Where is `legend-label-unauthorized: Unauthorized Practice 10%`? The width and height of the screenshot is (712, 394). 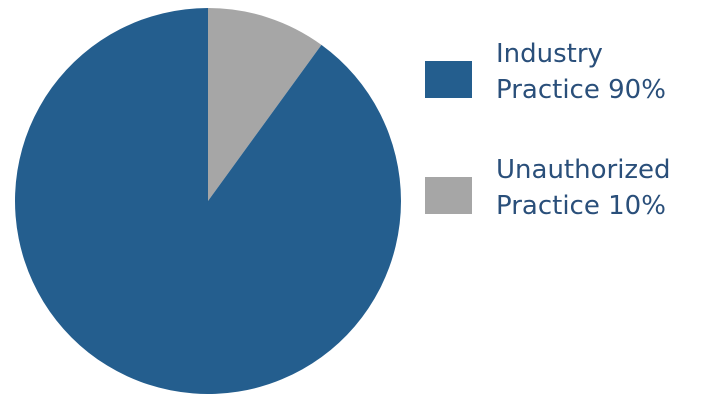 legend-label-unauthorized: Unauthorized Practice 10% is located at coordinates (583, 188).